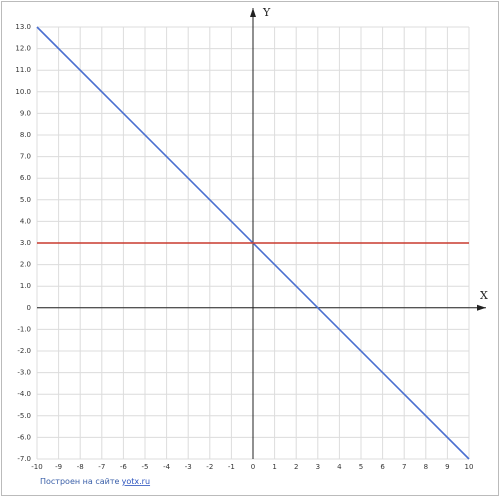 This screenshot has height=502, width=500. What do you see at coordinates (25, 221) in the screenshot?
I see `y-tick-label: 4.0` at bounding box center [25, 221].